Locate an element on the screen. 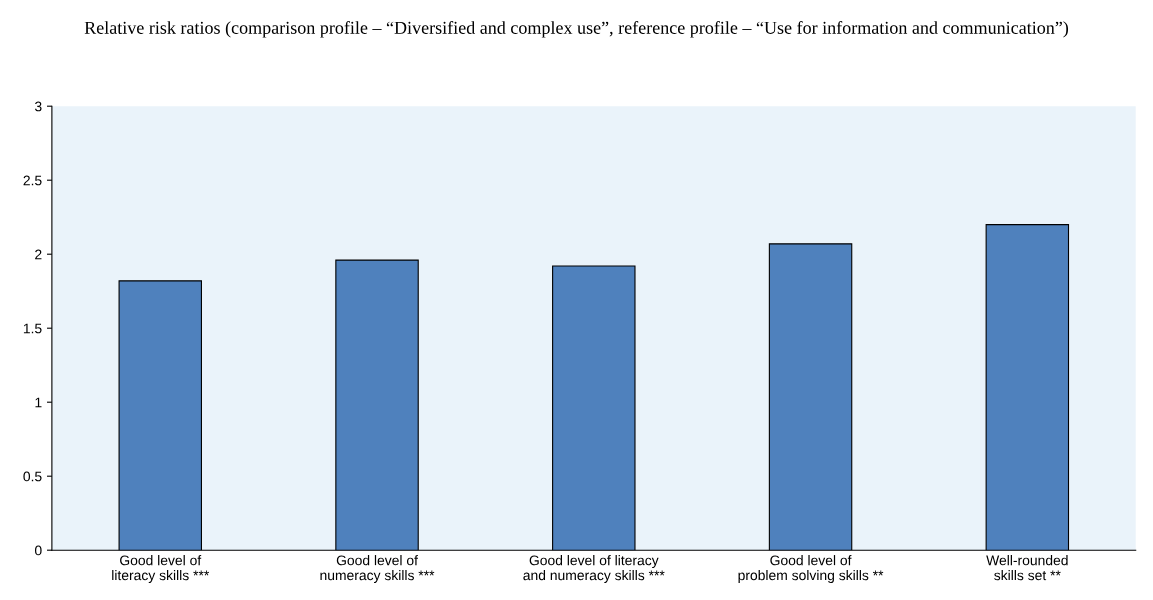  y-tick-label: 2 is located at coordinates (38, 254).